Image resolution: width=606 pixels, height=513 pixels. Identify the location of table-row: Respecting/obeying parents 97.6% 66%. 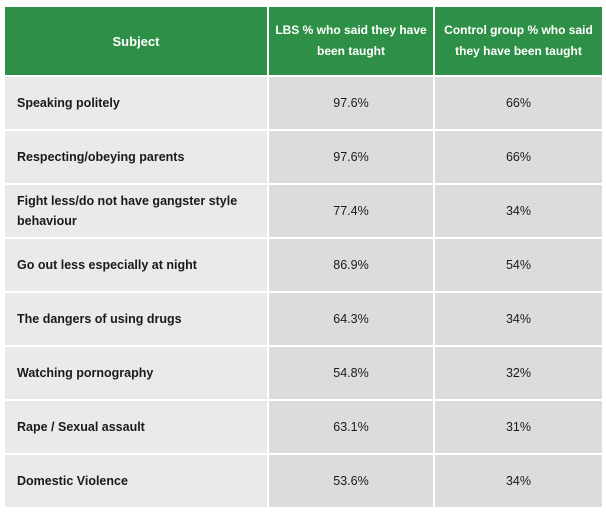
(303, 158).